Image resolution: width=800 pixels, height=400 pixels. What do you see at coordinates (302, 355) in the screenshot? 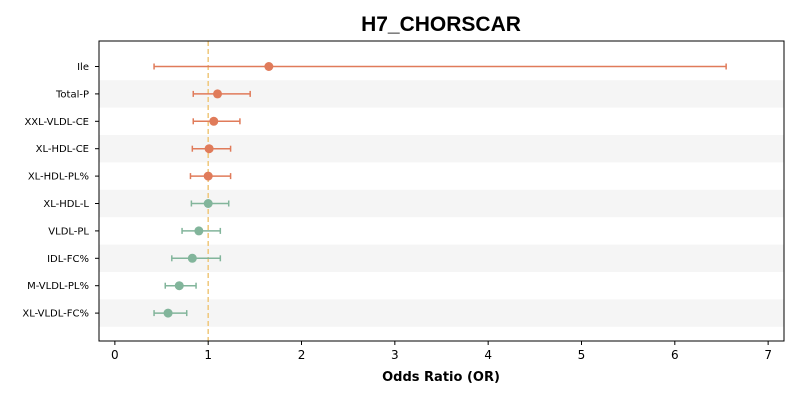
I see `x-tick-label: 2` at bounding box center [302, 355].